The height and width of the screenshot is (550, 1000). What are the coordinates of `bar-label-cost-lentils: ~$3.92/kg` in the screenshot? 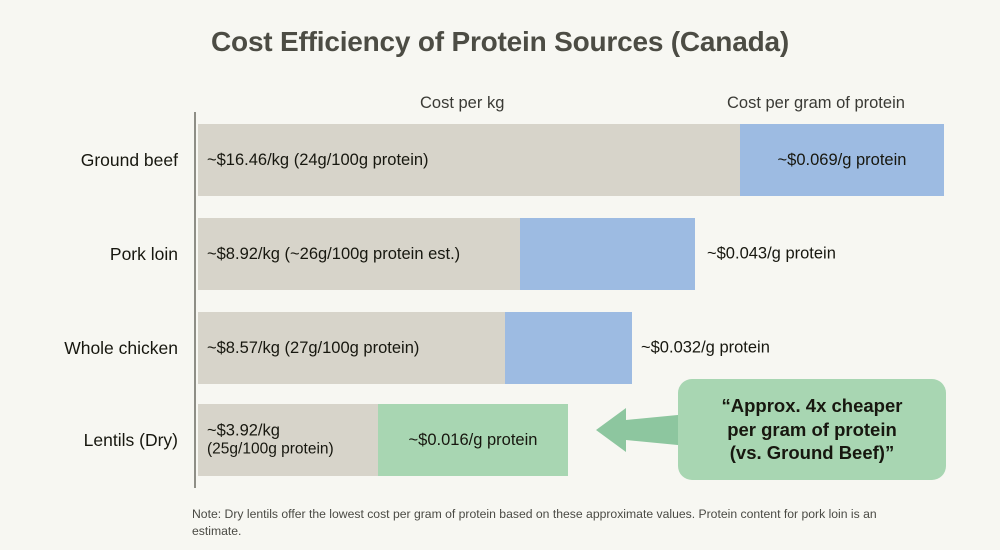 It's located at (243, 430).